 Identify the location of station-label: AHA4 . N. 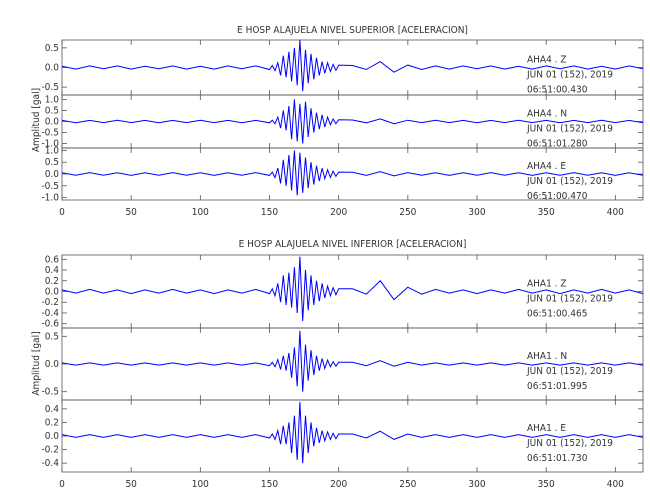
(547, 114).